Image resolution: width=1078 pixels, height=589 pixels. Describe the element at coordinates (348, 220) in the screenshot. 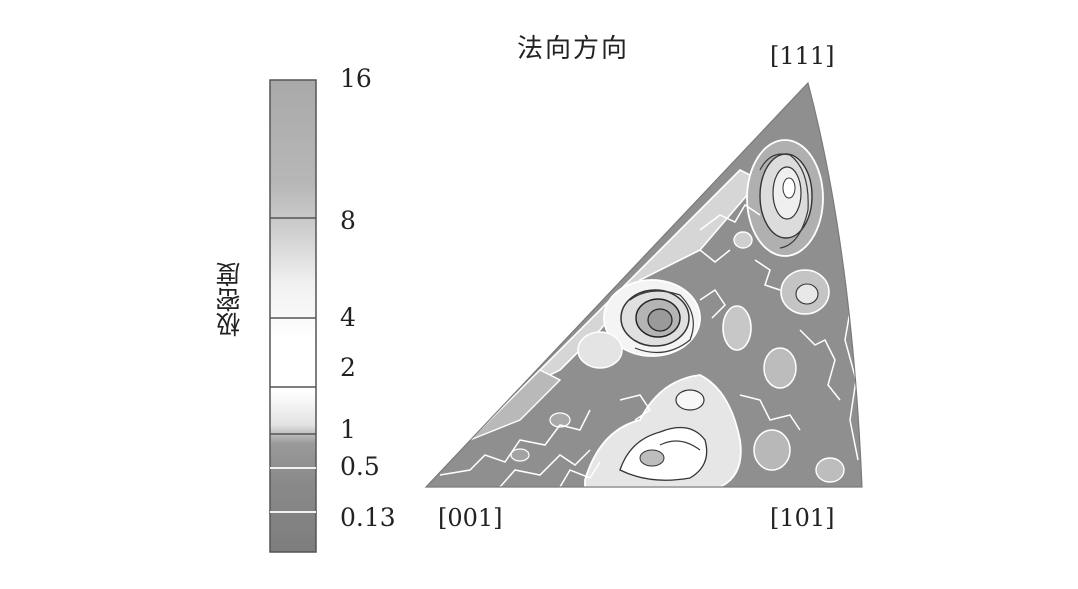

I see `colorbar-tick-8: 8` at that location.